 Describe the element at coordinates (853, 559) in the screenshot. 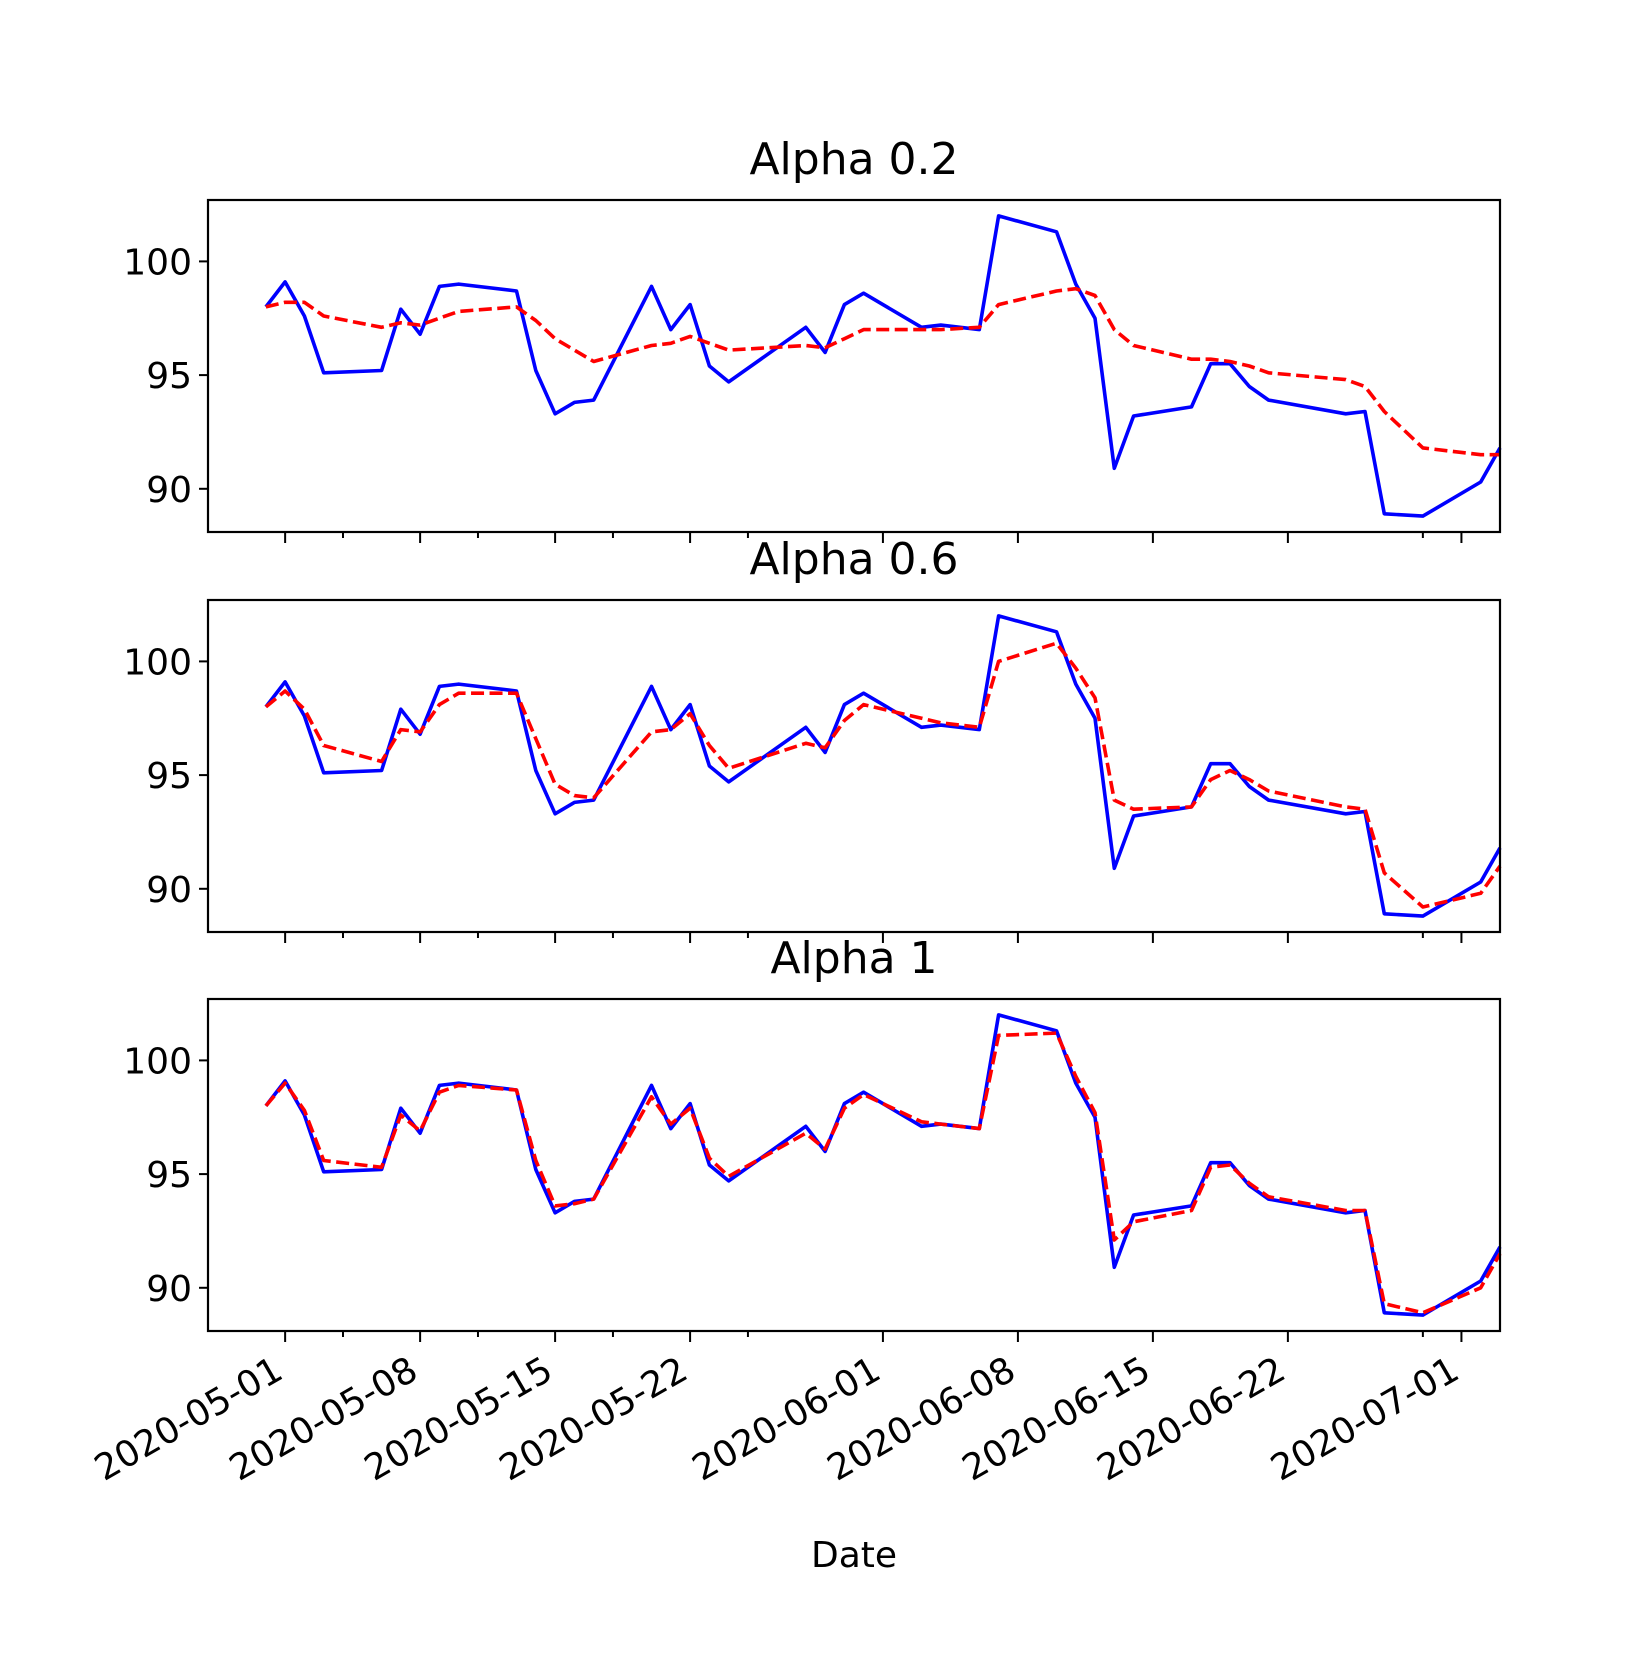

I see `panel-title: Alpha 0.6` at that location.